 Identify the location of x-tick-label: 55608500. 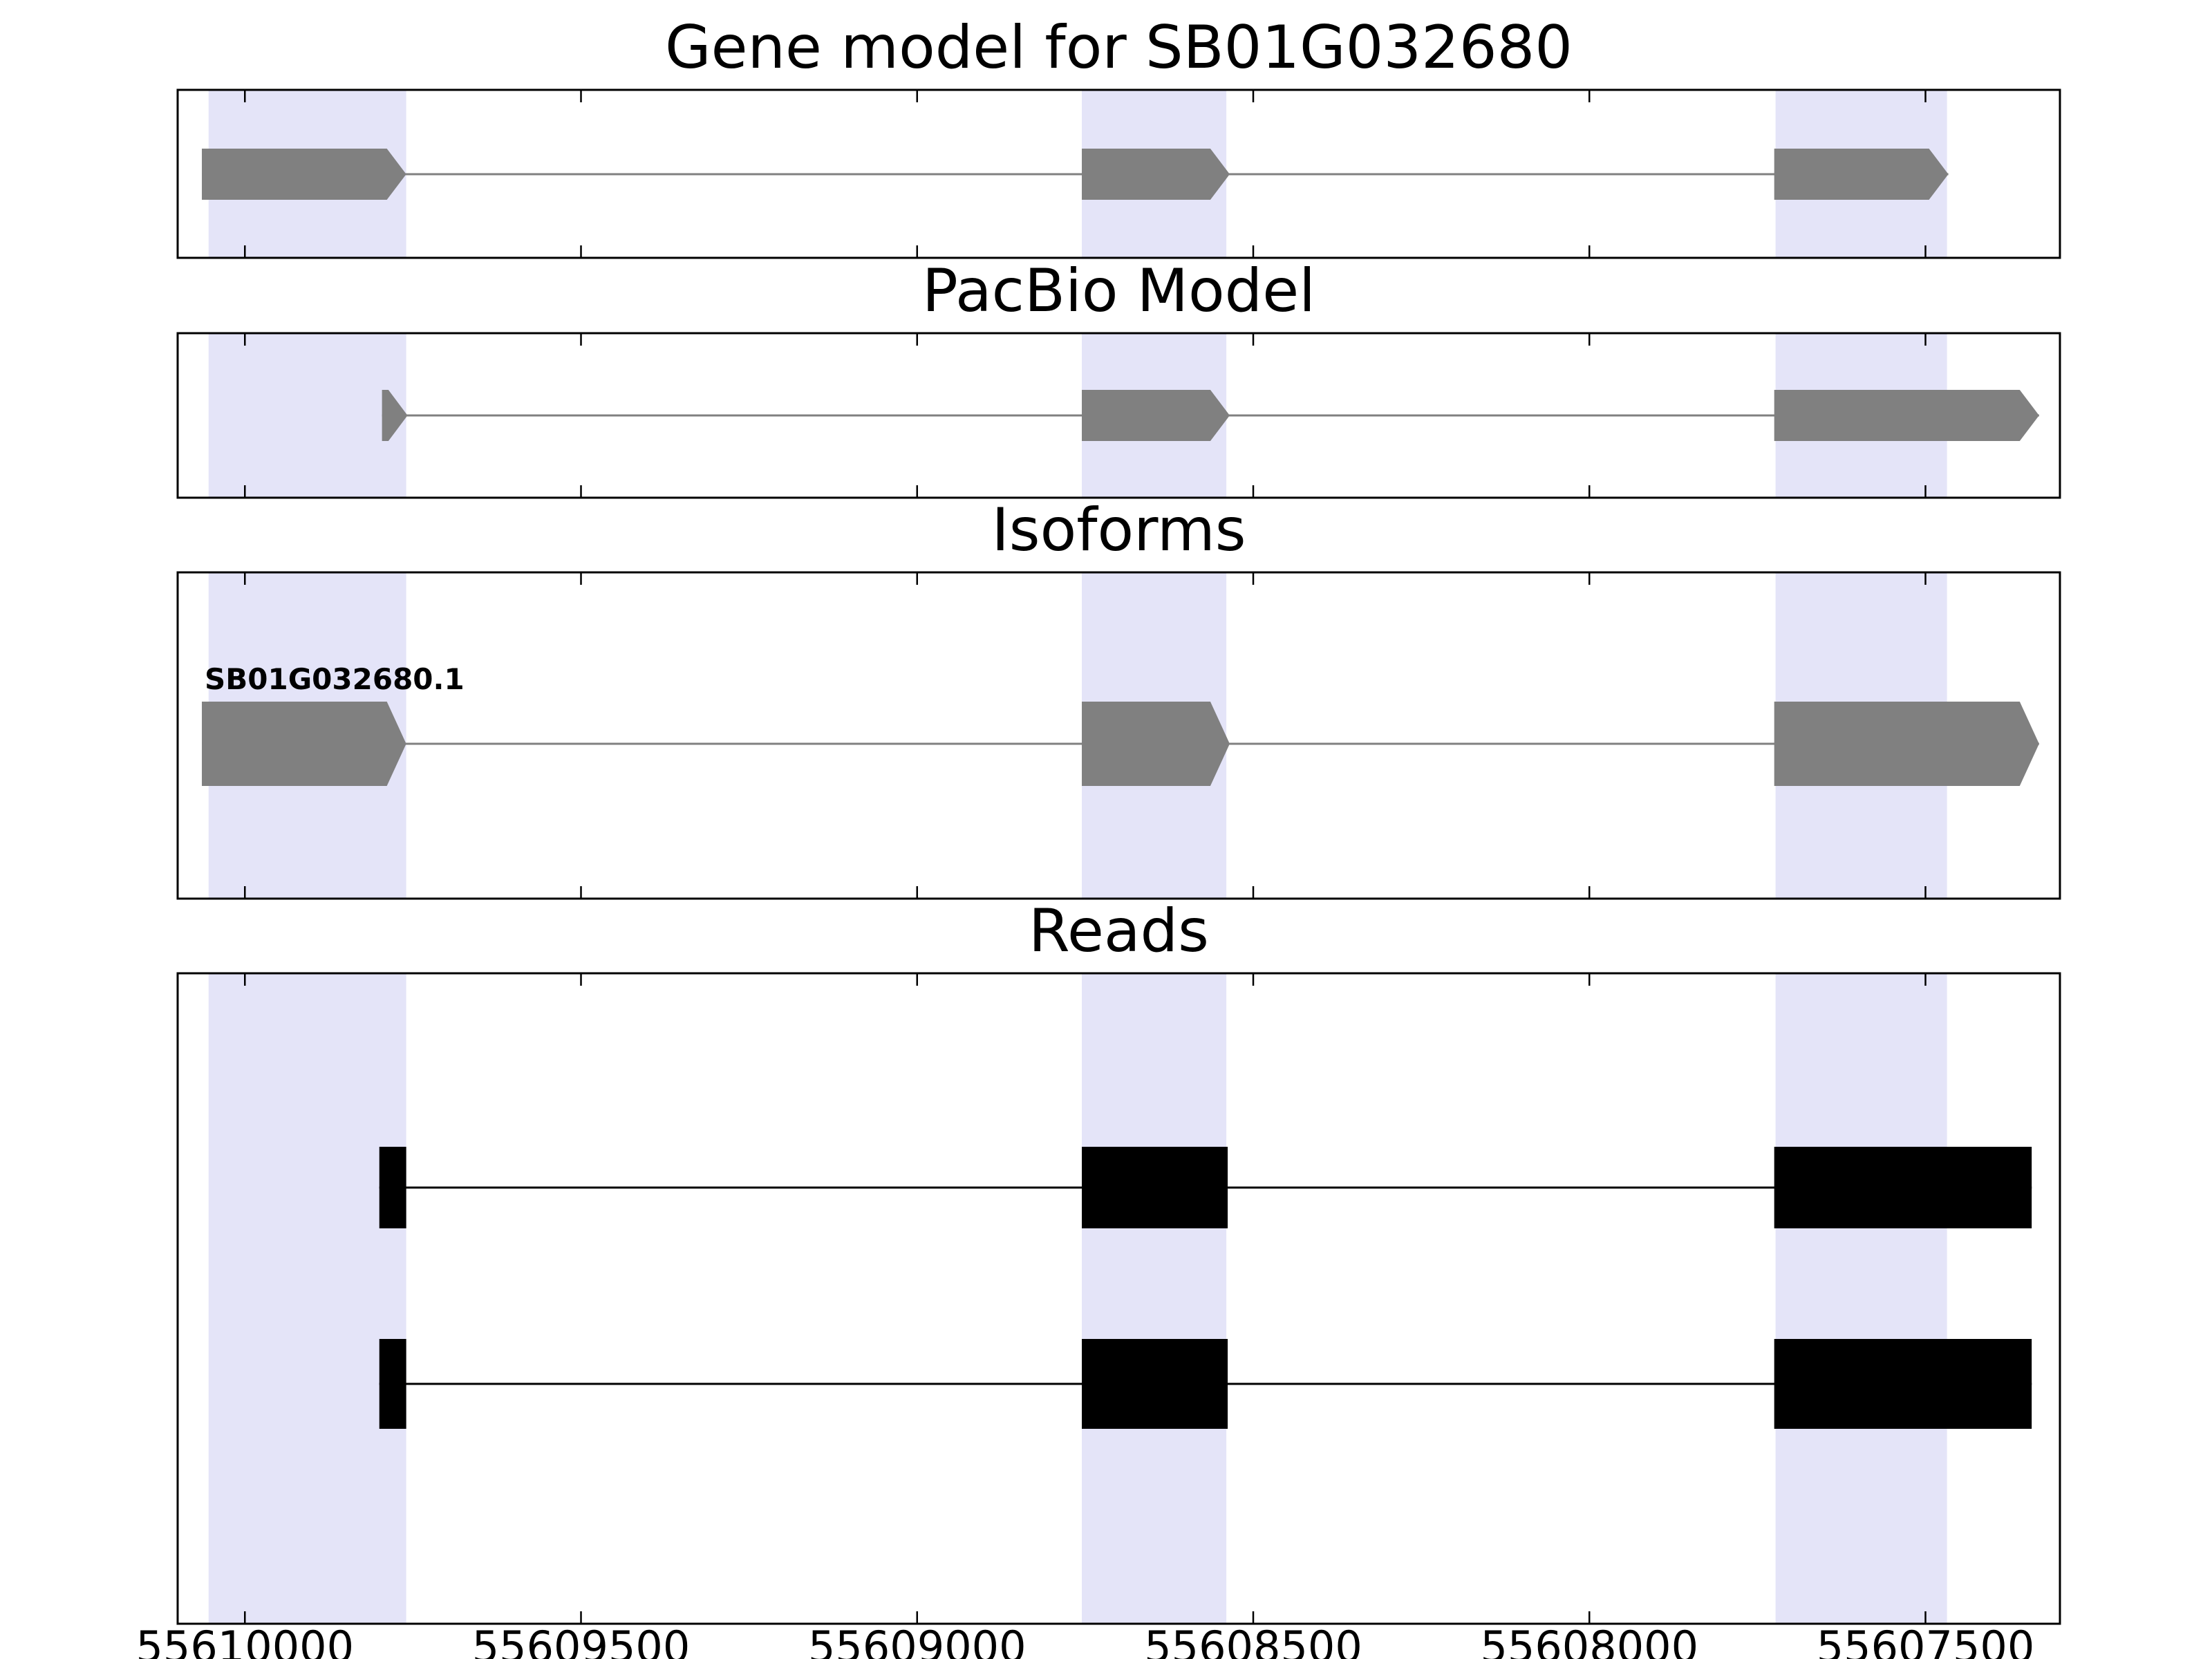
(1253, 1640).